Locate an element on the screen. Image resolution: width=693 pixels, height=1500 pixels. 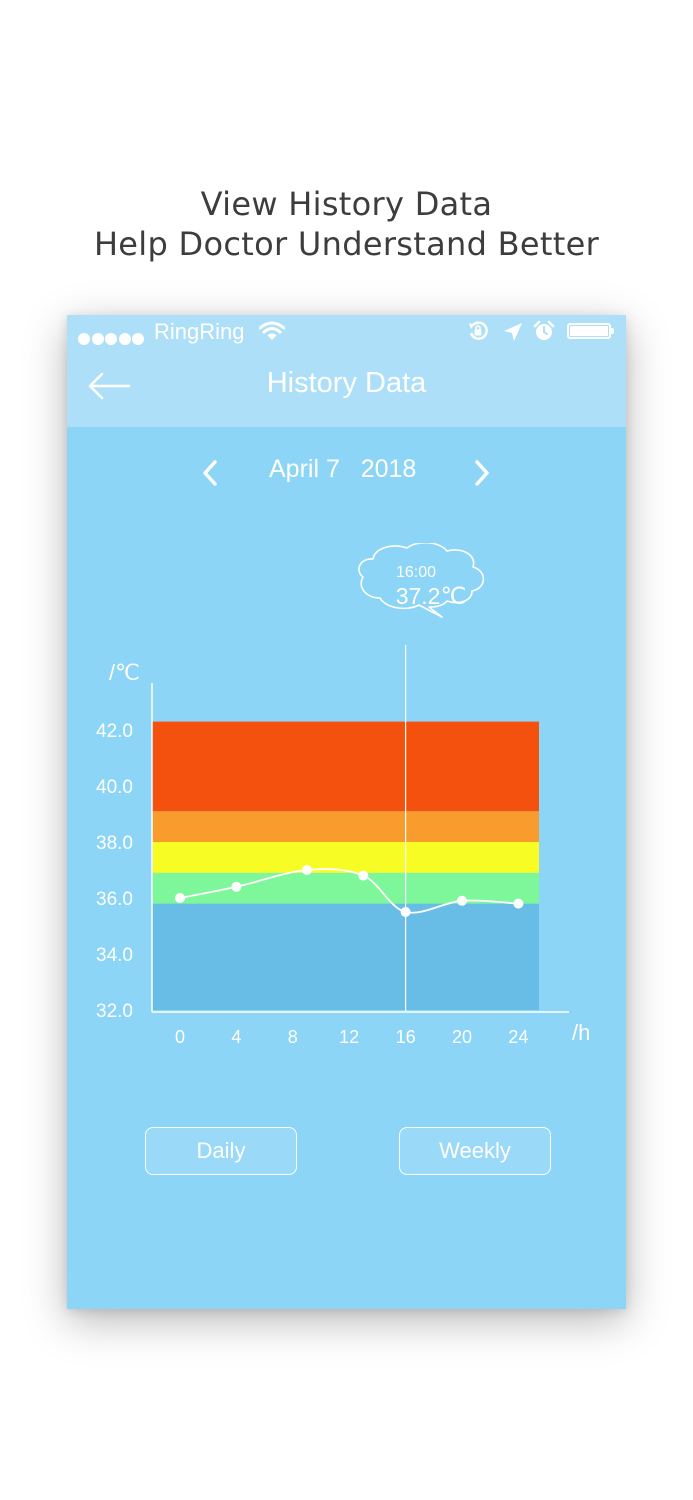
x-tick-label: 20 is located at coordinates (462, 1037).